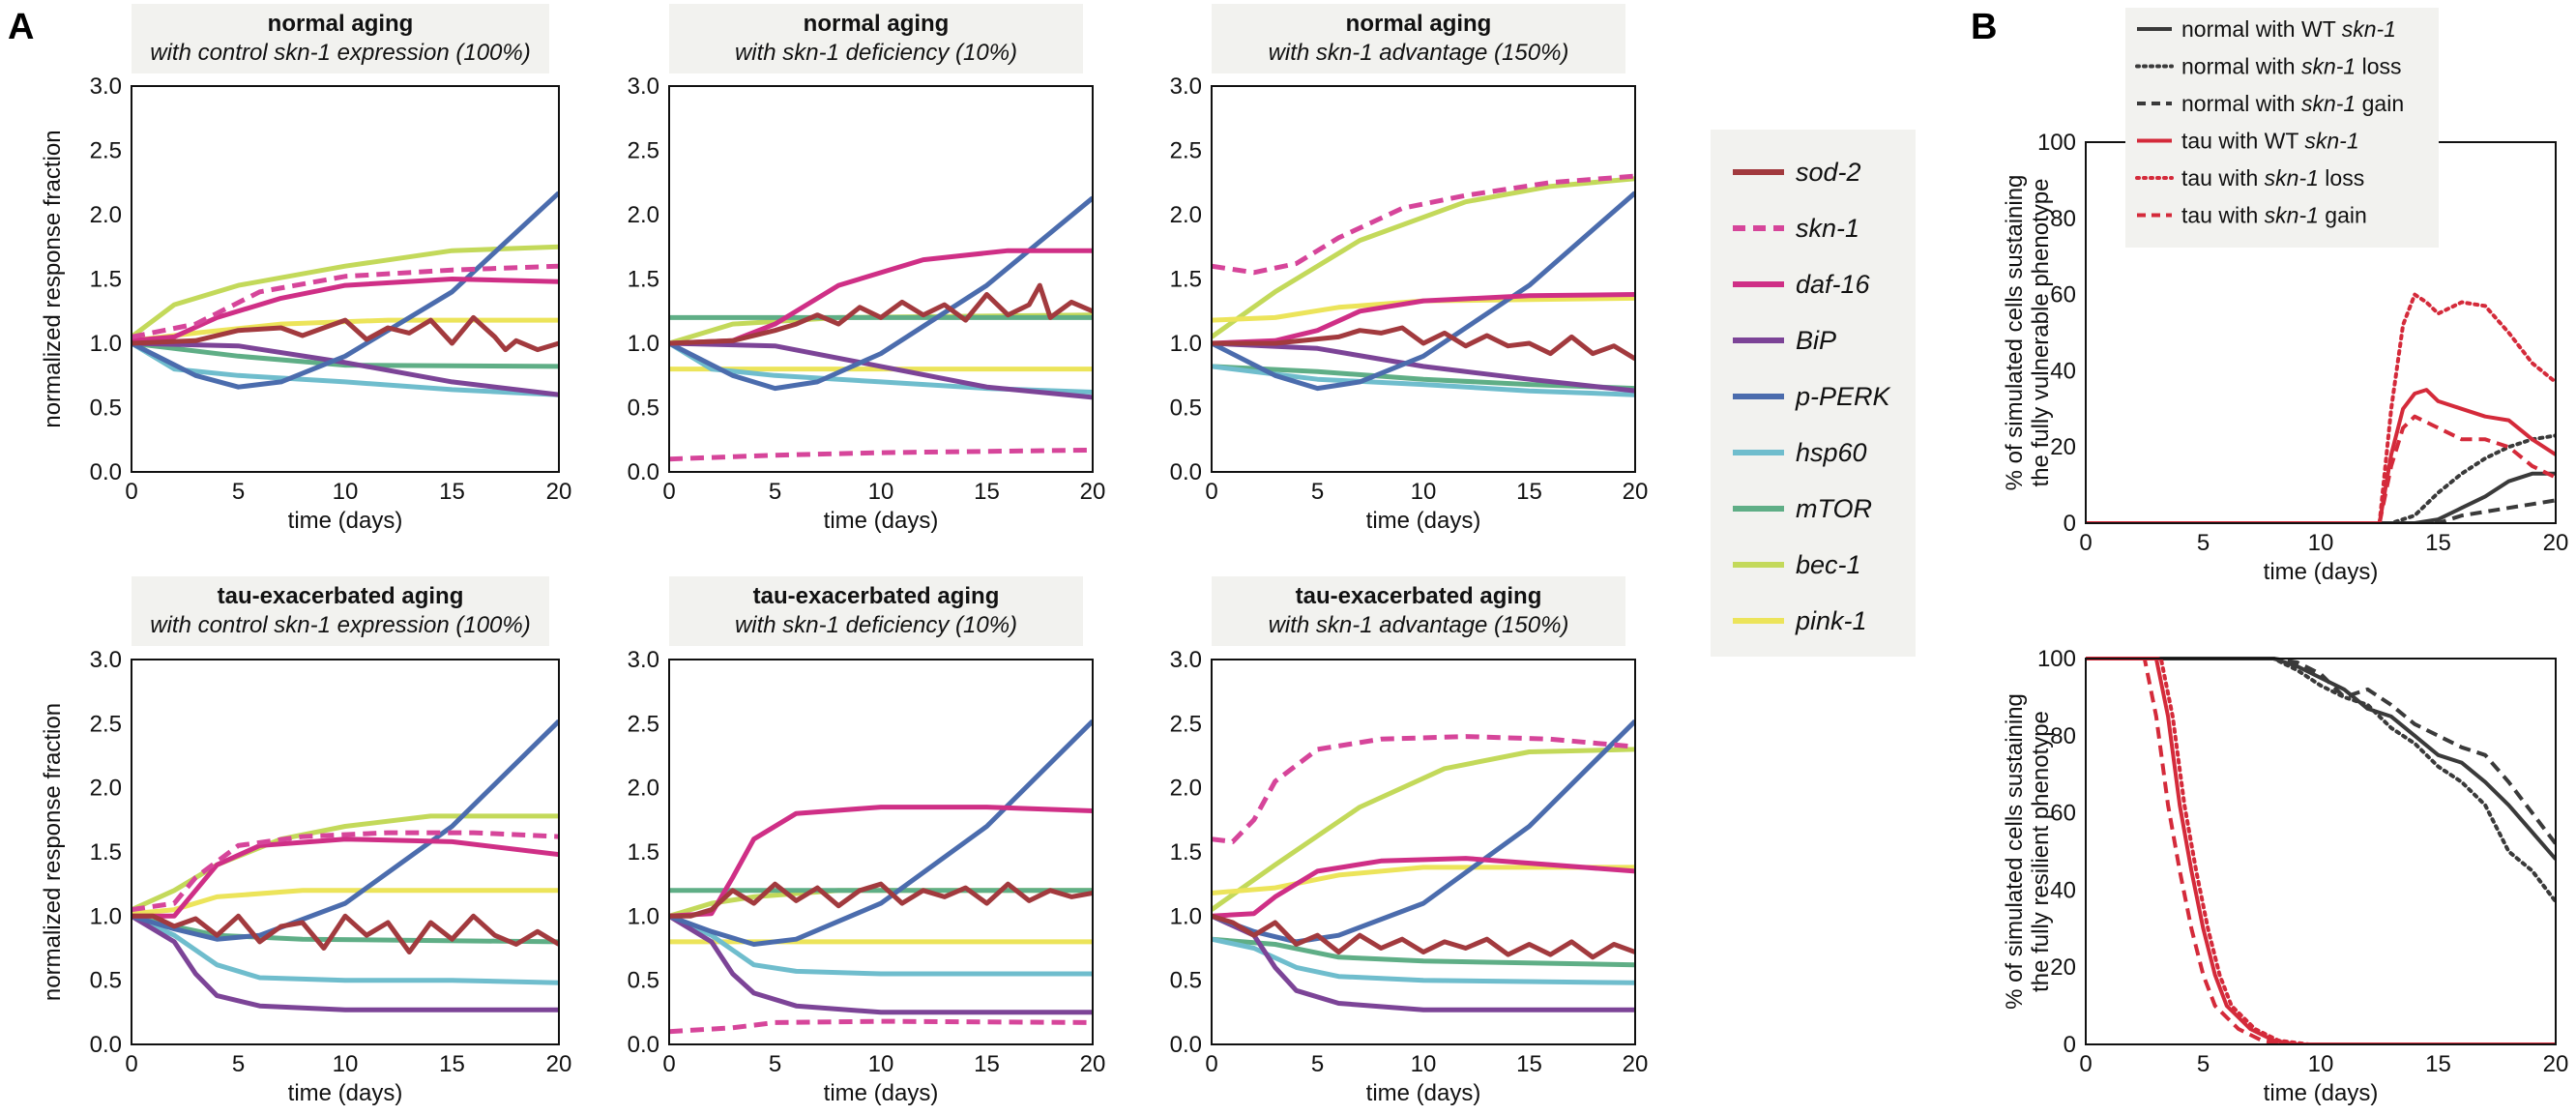  Describe the element at coordinates (1984, 27) in the screenshot. I see `panel-letter-b: B` at that location.